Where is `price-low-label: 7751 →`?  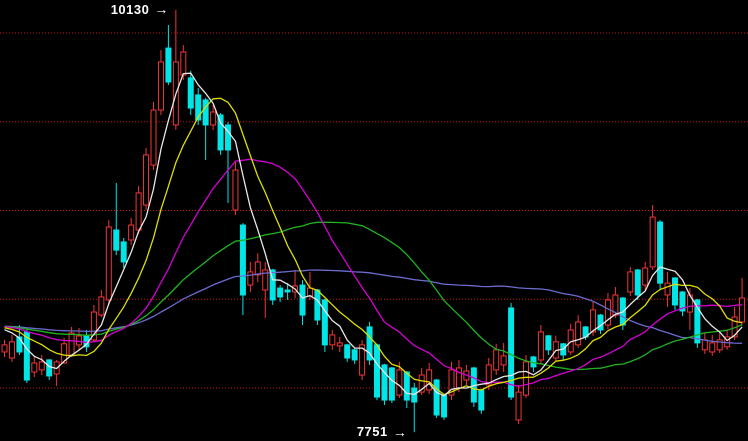 price-low-label: 7751 → is located at coordinates (382, 431).